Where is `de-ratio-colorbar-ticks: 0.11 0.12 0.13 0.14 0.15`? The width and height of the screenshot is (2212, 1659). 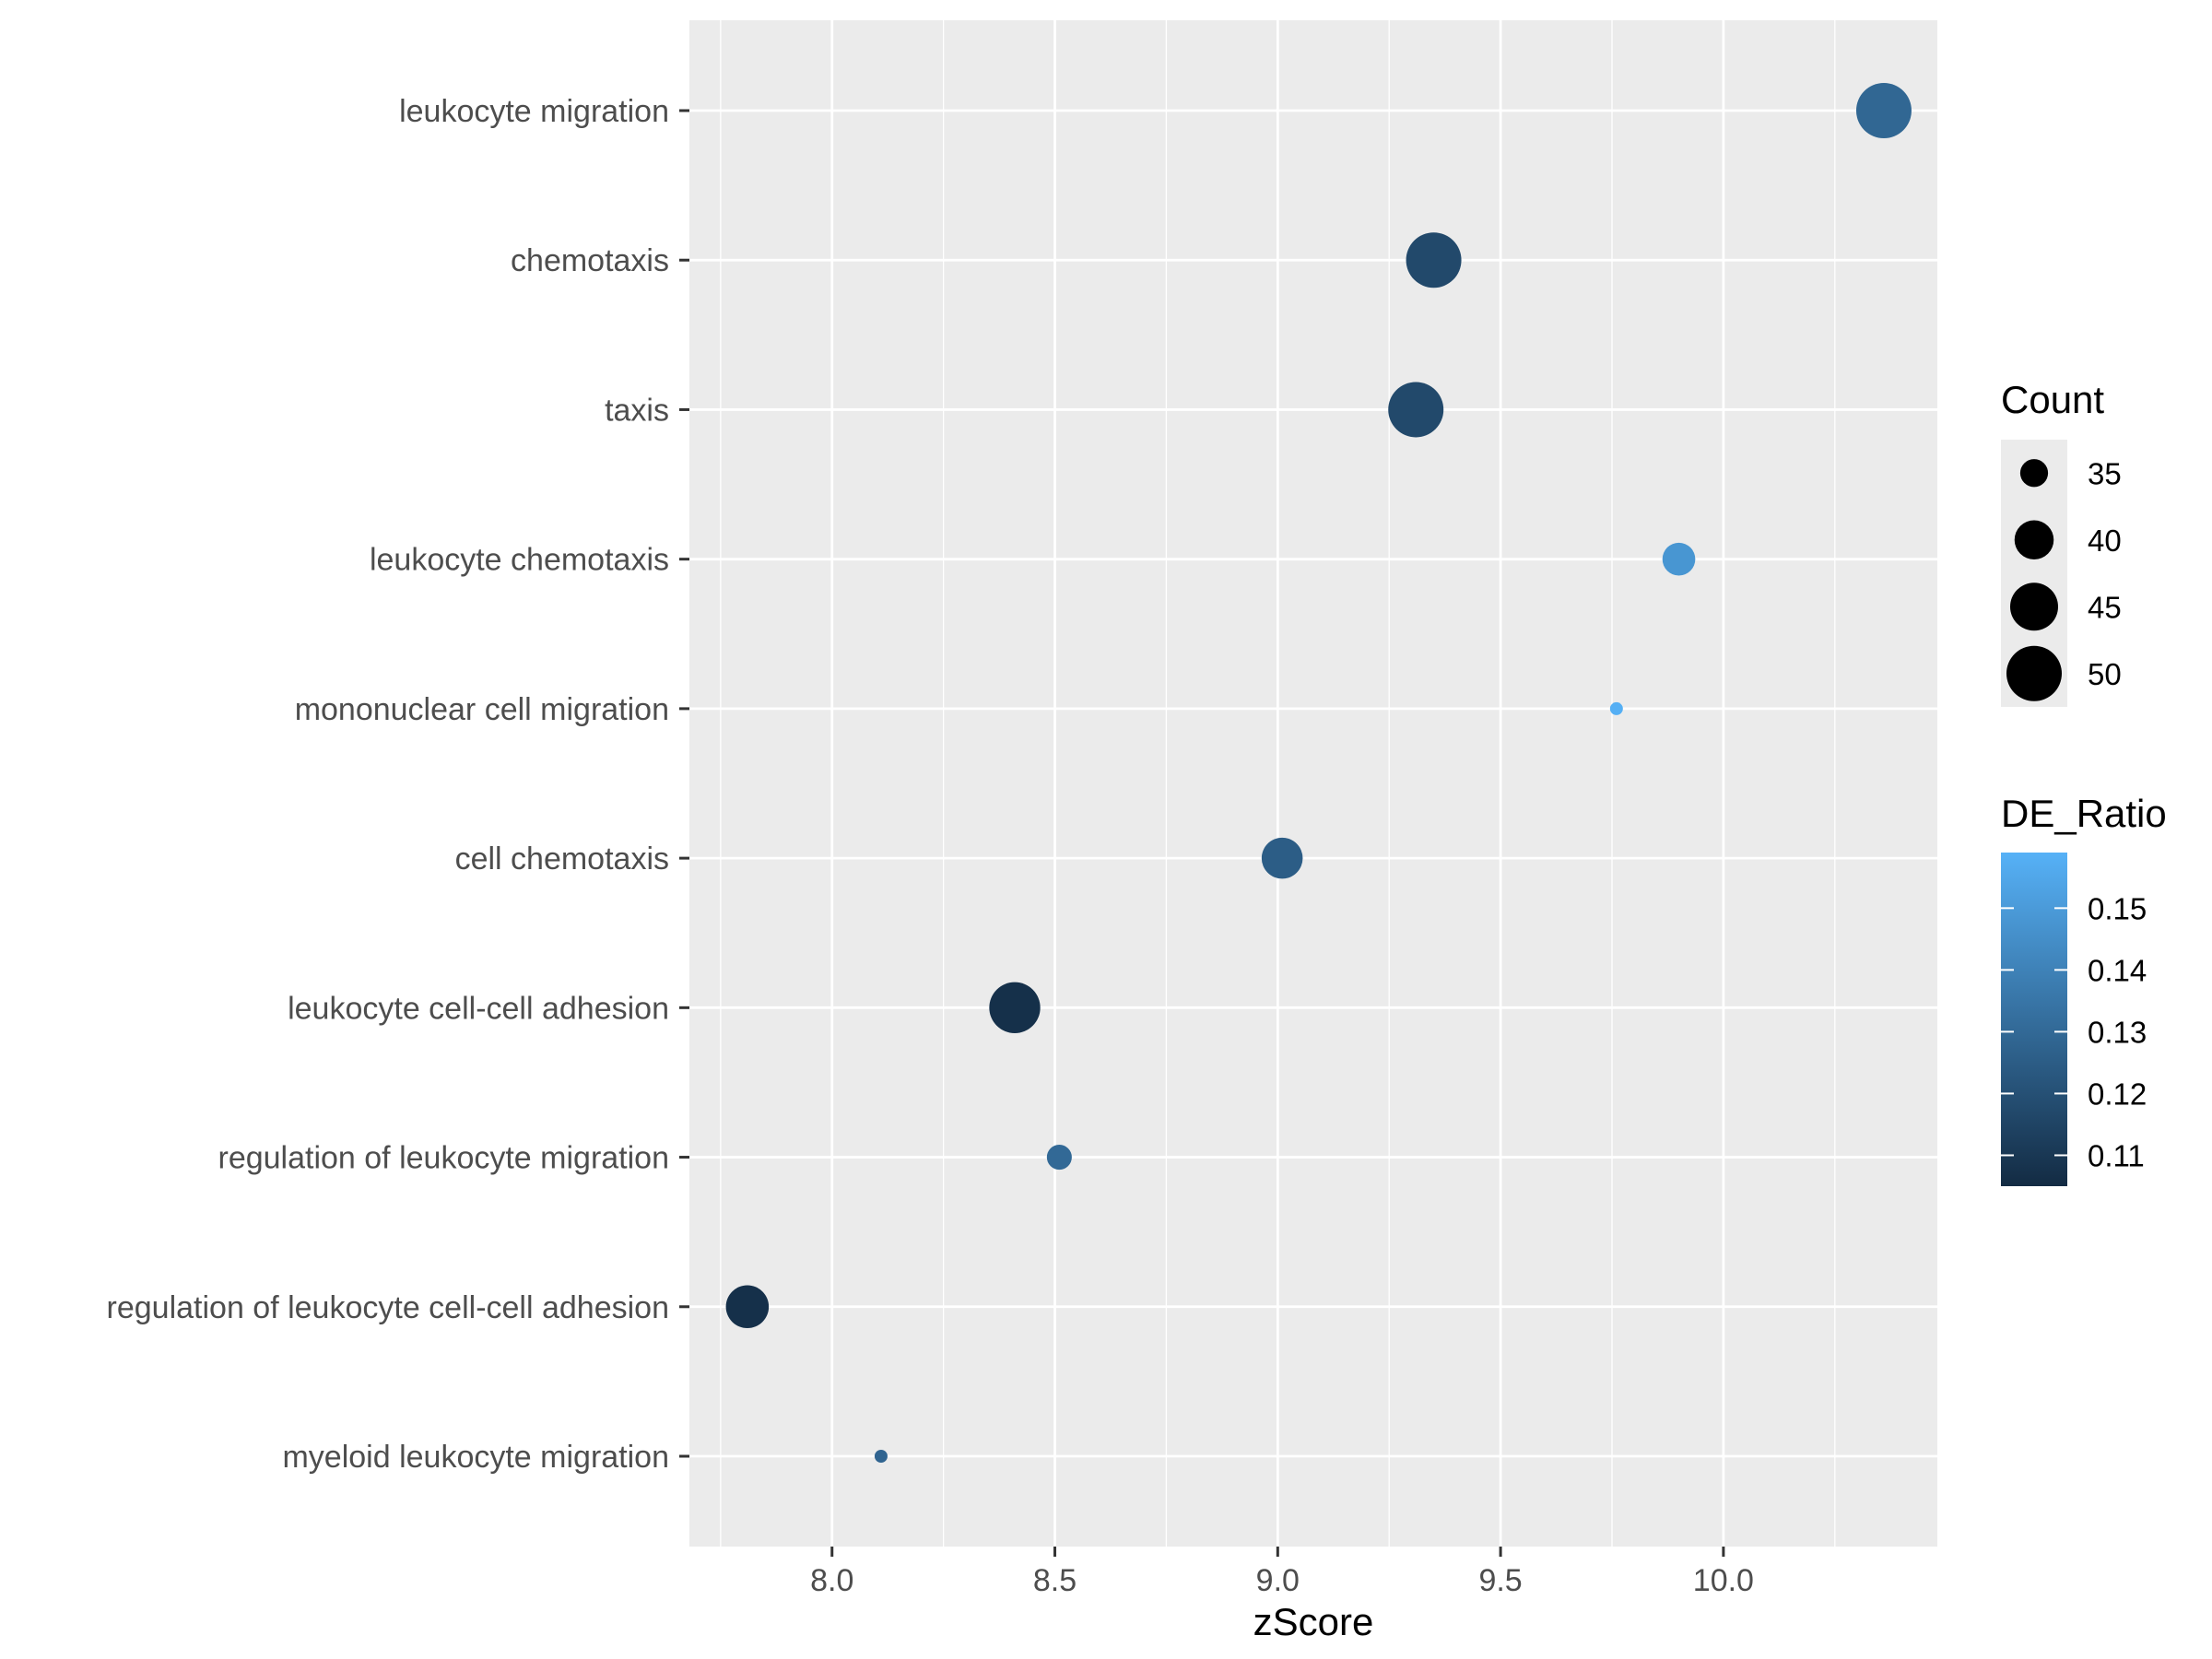
de-ratio-colorbar-ticks: 0.11 0.12 0.13 0.14 0.15 is located at coordinates (2074, 1031).